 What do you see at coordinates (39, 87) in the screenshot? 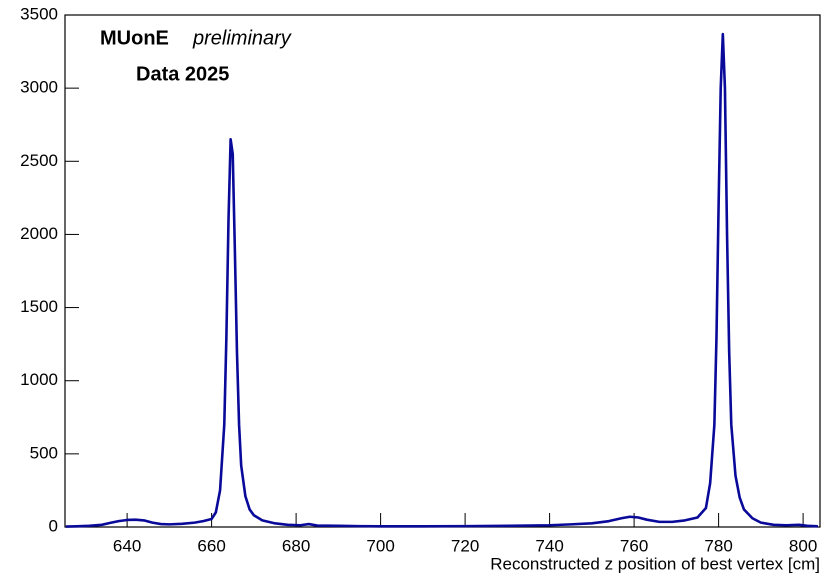
I see `y-tick-label: 3000` at bounding box center [39, 87].